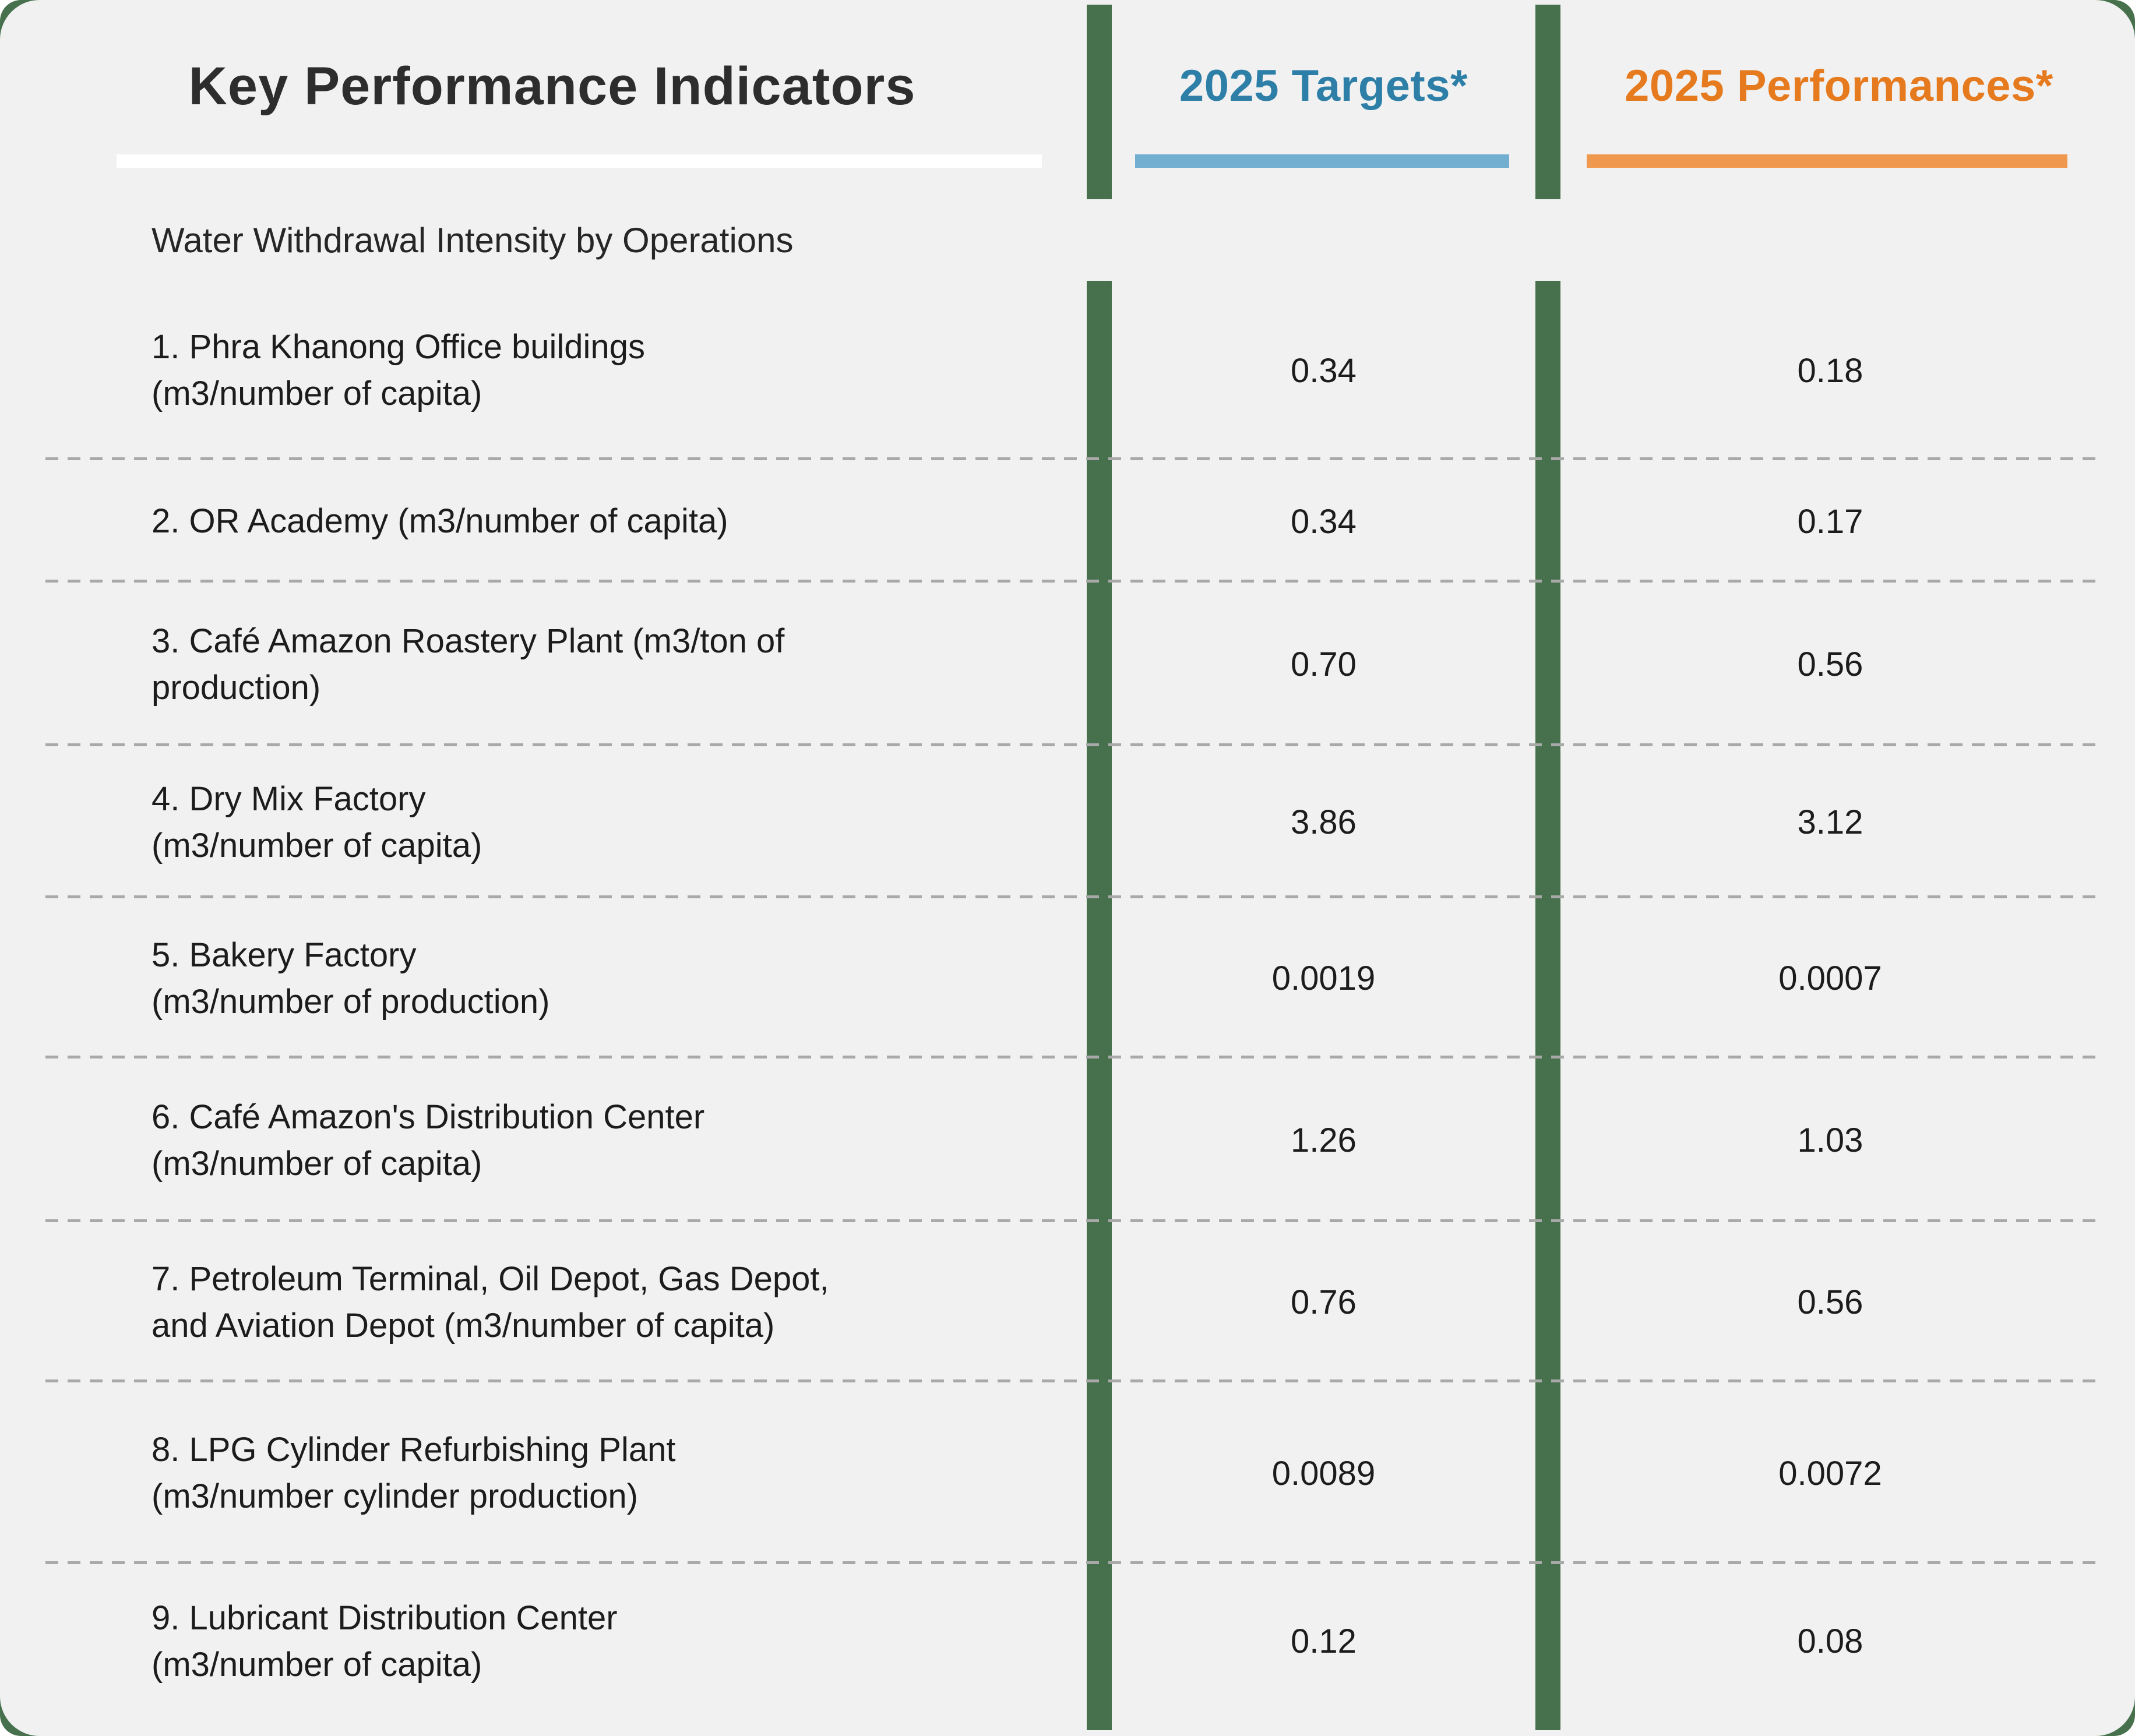 The height and width of the screenshot is (1736, 2135). Describe the element at coordinates (398, 347) in the screenshot. I see `row-label-line: 1. Phra Khanong Office buildings` at that location.